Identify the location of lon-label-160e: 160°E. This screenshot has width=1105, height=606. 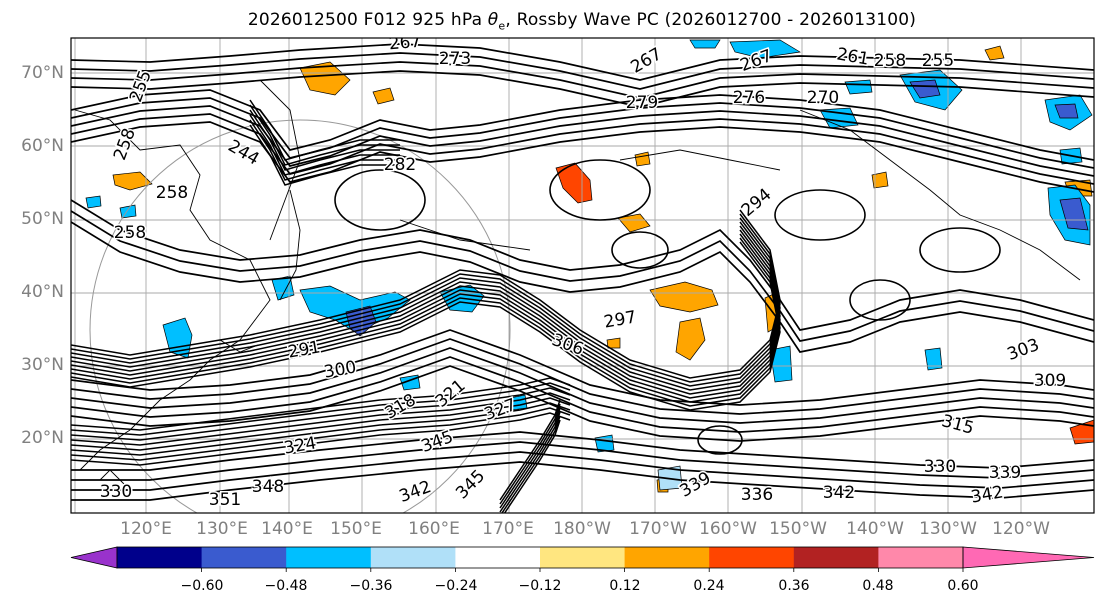
(434, 529).